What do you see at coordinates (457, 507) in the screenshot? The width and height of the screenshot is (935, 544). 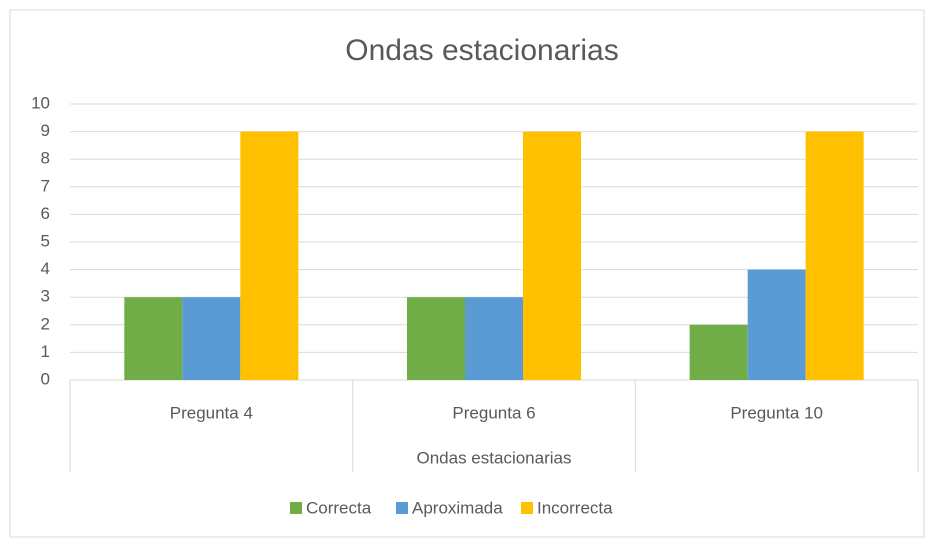 I see `legend-label: Aproximada` at bounding box center [457, 507].